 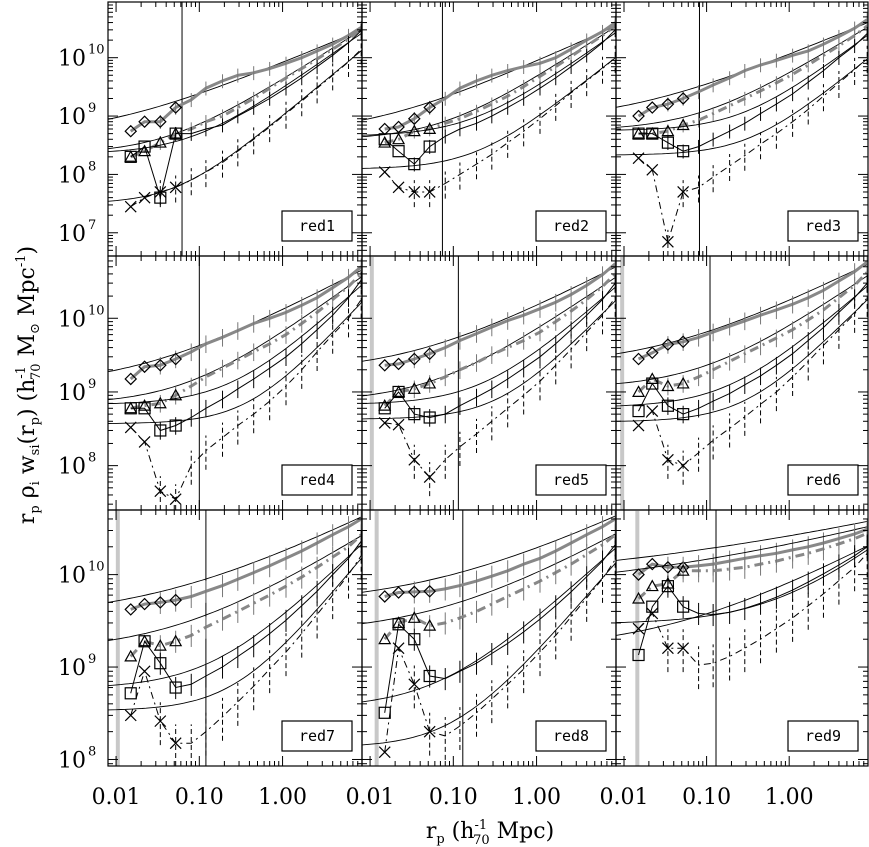 I want to click on panel-red3: red3, so click(x=742, y=129).